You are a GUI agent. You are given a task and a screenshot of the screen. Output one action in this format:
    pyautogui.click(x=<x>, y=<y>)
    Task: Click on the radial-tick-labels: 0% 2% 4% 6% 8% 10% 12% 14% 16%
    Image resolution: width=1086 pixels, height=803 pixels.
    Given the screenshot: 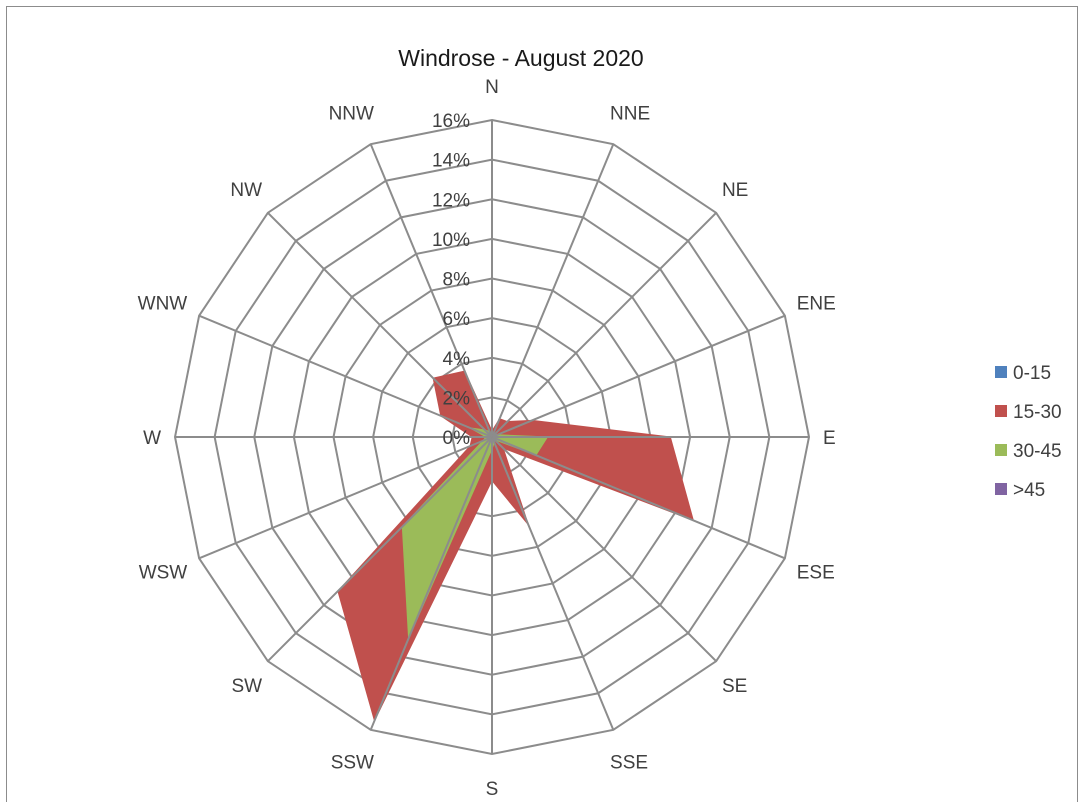 What is the action you would take?
    pyautogui.click(x=451, y=280)
    